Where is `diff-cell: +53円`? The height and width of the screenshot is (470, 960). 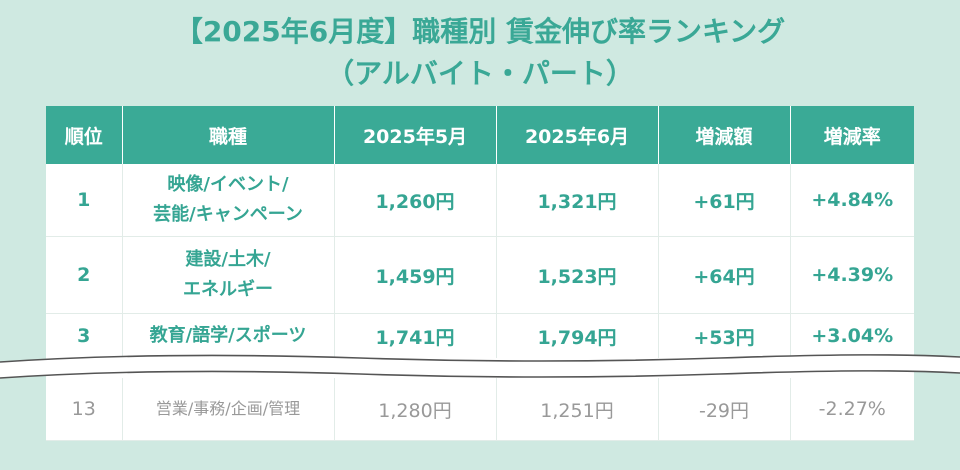 diff-cell: +53円 is located at coordinates (724, 335).